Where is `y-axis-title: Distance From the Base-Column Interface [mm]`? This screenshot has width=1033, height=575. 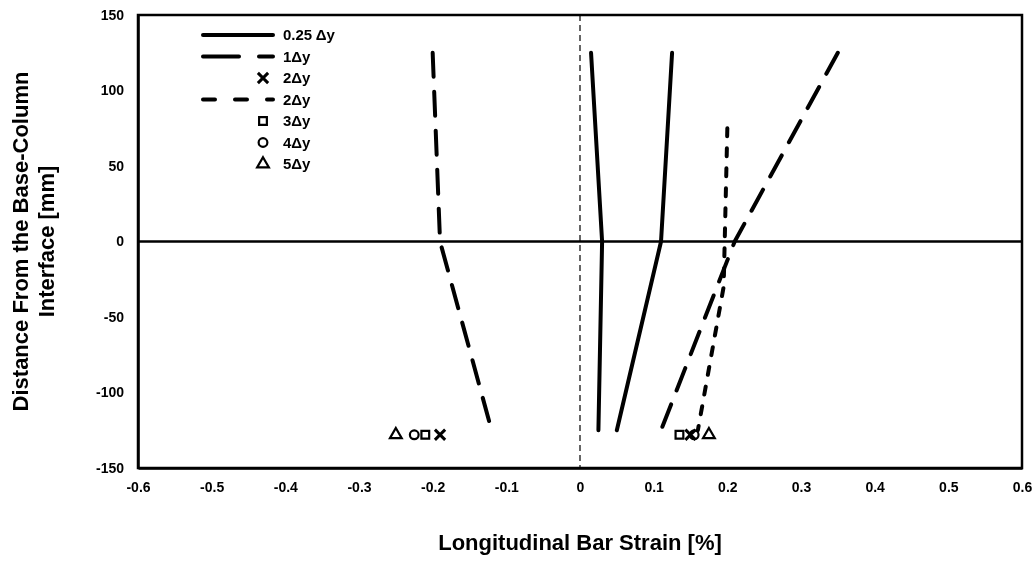
y-axis-title: Distance From the Base-Column Interface [mm] is located at coordinates (33, 241).